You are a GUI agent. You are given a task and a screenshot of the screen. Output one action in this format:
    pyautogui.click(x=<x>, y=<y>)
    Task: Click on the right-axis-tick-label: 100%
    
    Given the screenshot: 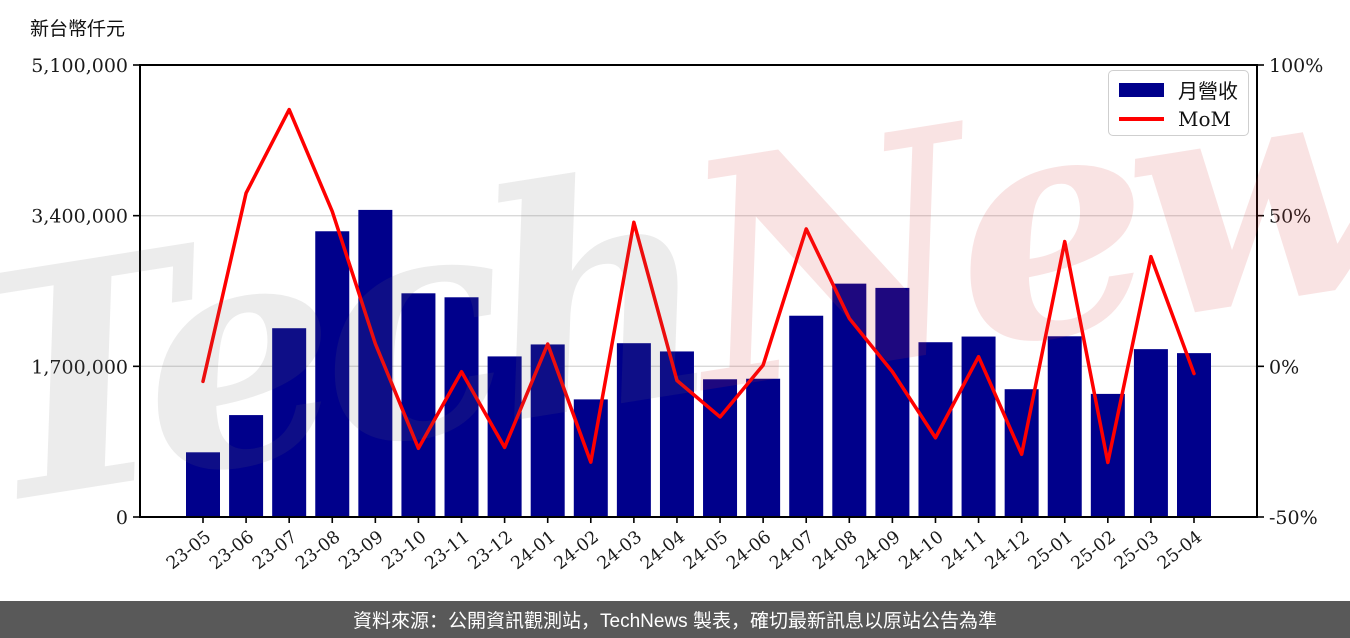 What is the action you would take?
    pyautogui.click(x=1296, y=66)
    